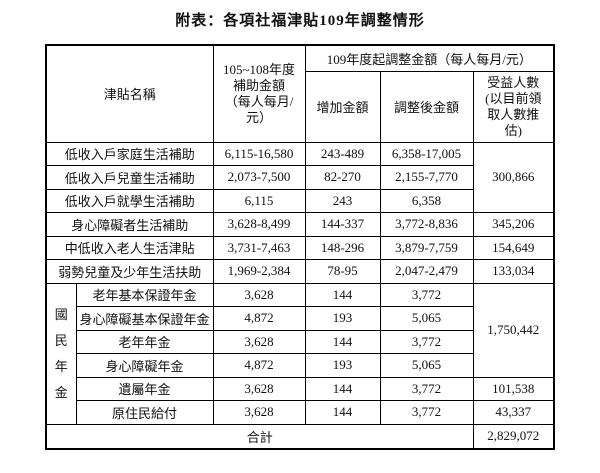 Image resolution: width=600 pixels, height=473 pixels. I want to click on subsidy-name: 身心障礙年金, so click(144, 365).